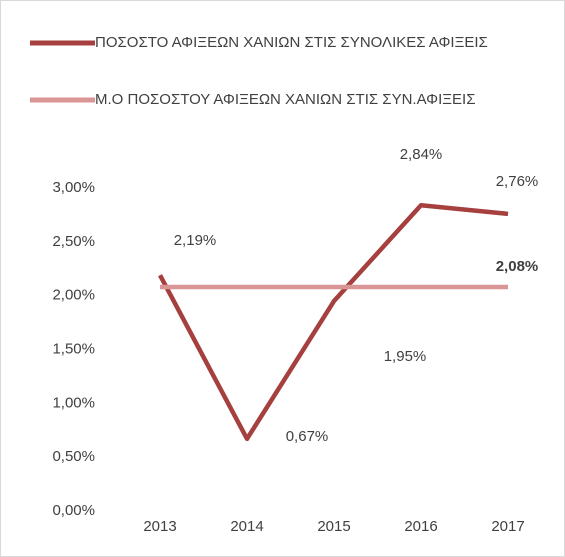 This screenshot has height=557, width=565. I want to click on data-label: 1,95%, so click(405, 356).